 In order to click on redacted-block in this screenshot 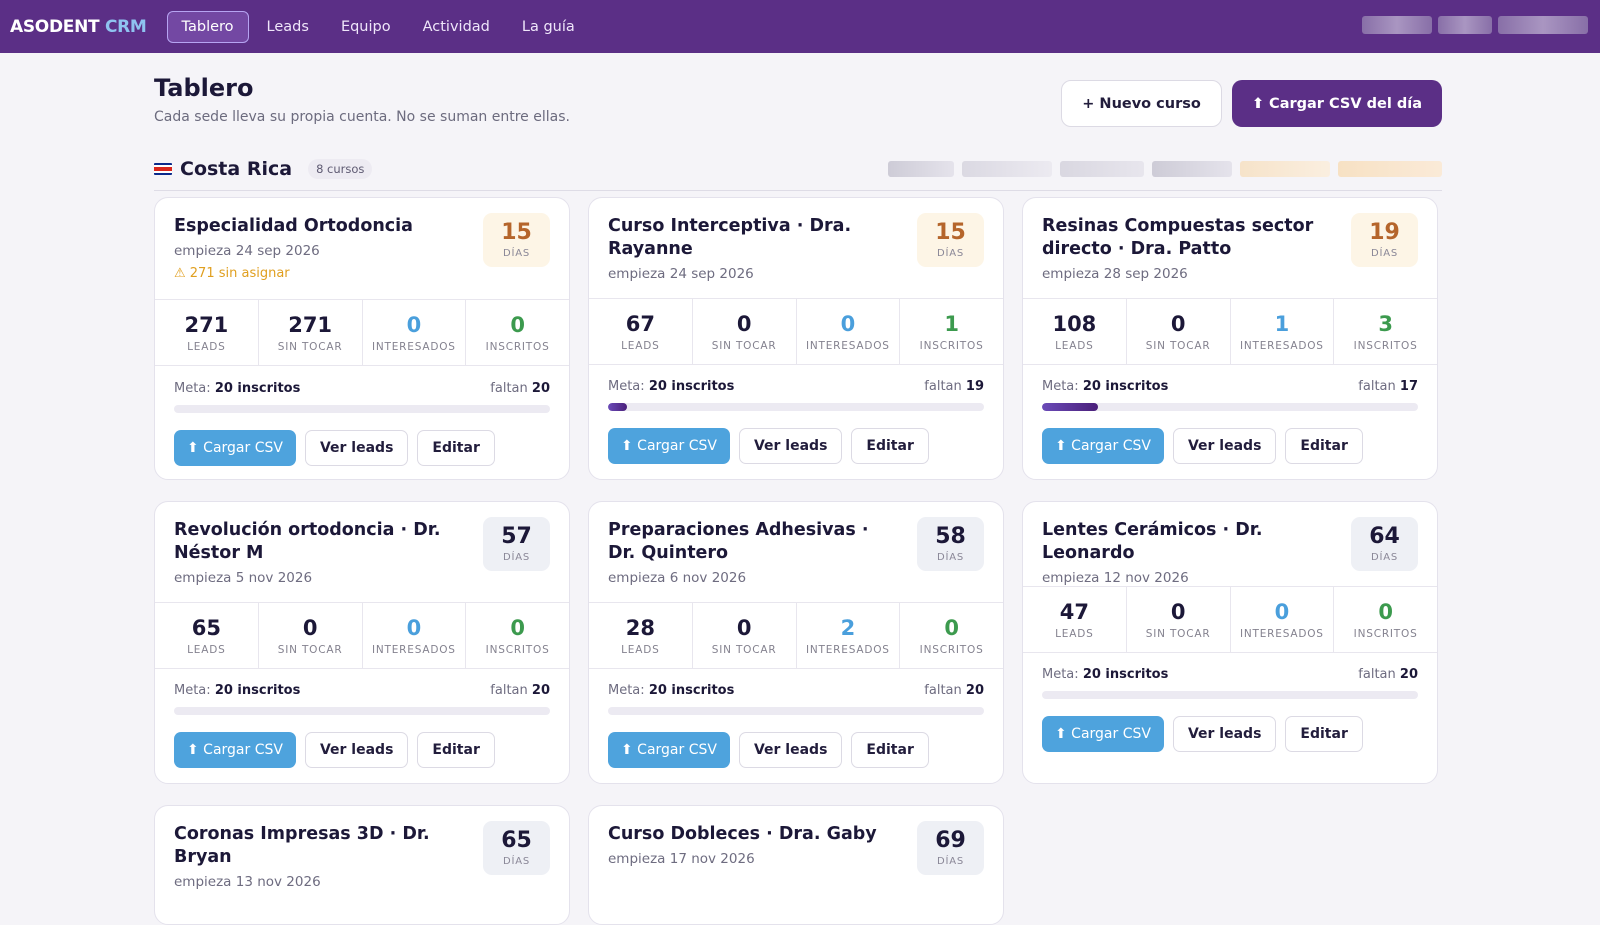, I will do `click(921, 169)`.